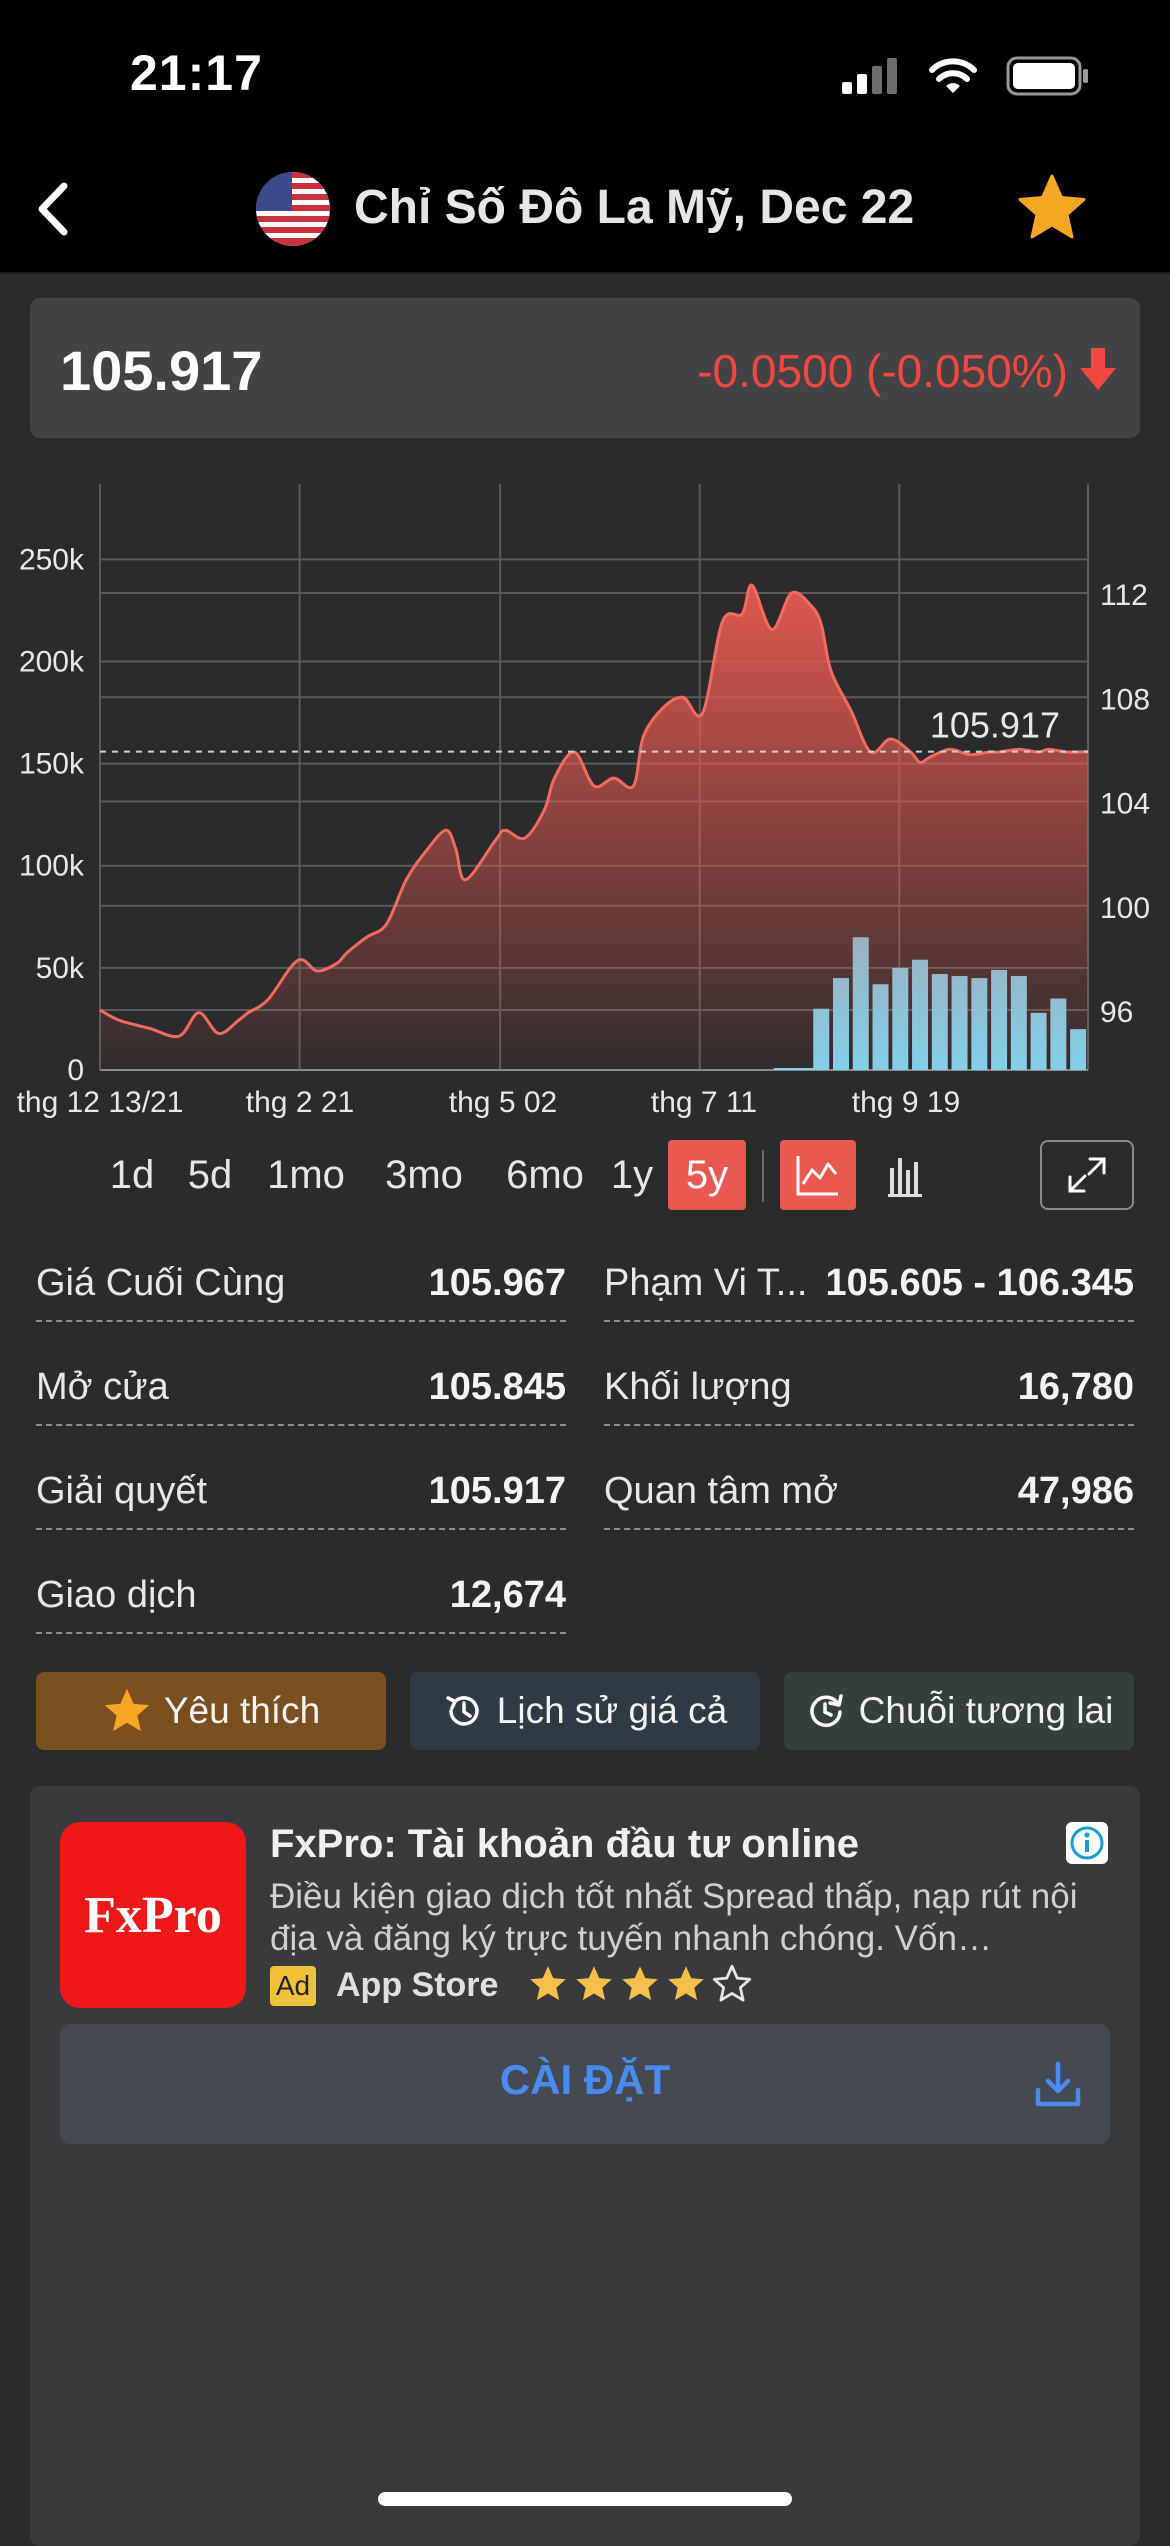 The image size is (1170, 2546). I want to click on down-arrow-icon, so click(1098, 369).